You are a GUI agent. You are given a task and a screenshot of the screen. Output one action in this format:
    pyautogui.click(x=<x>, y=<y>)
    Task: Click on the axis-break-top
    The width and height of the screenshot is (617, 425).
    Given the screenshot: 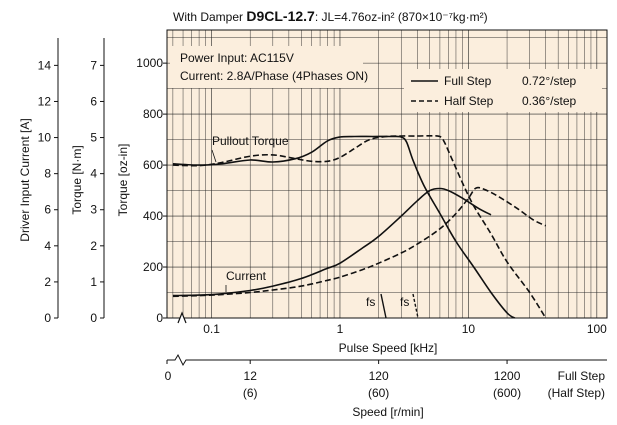 What is the action you would take?
    pyautogui.click(x=182, y=317)
    